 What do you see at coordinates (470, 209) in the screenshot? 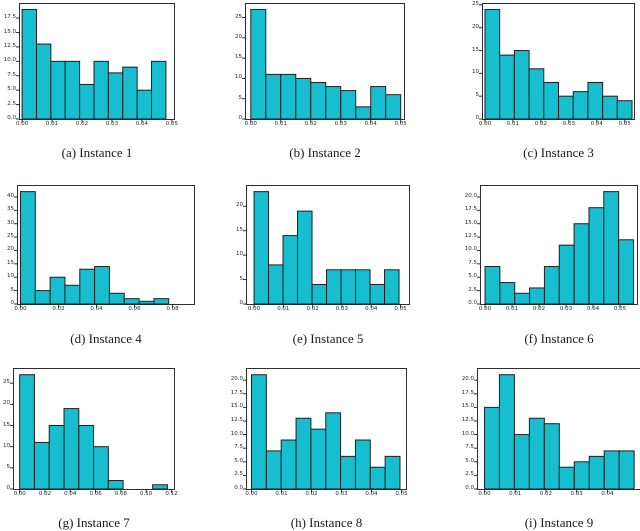
I see `y-tick-label: 17.5` at bounding box center [470, 209].